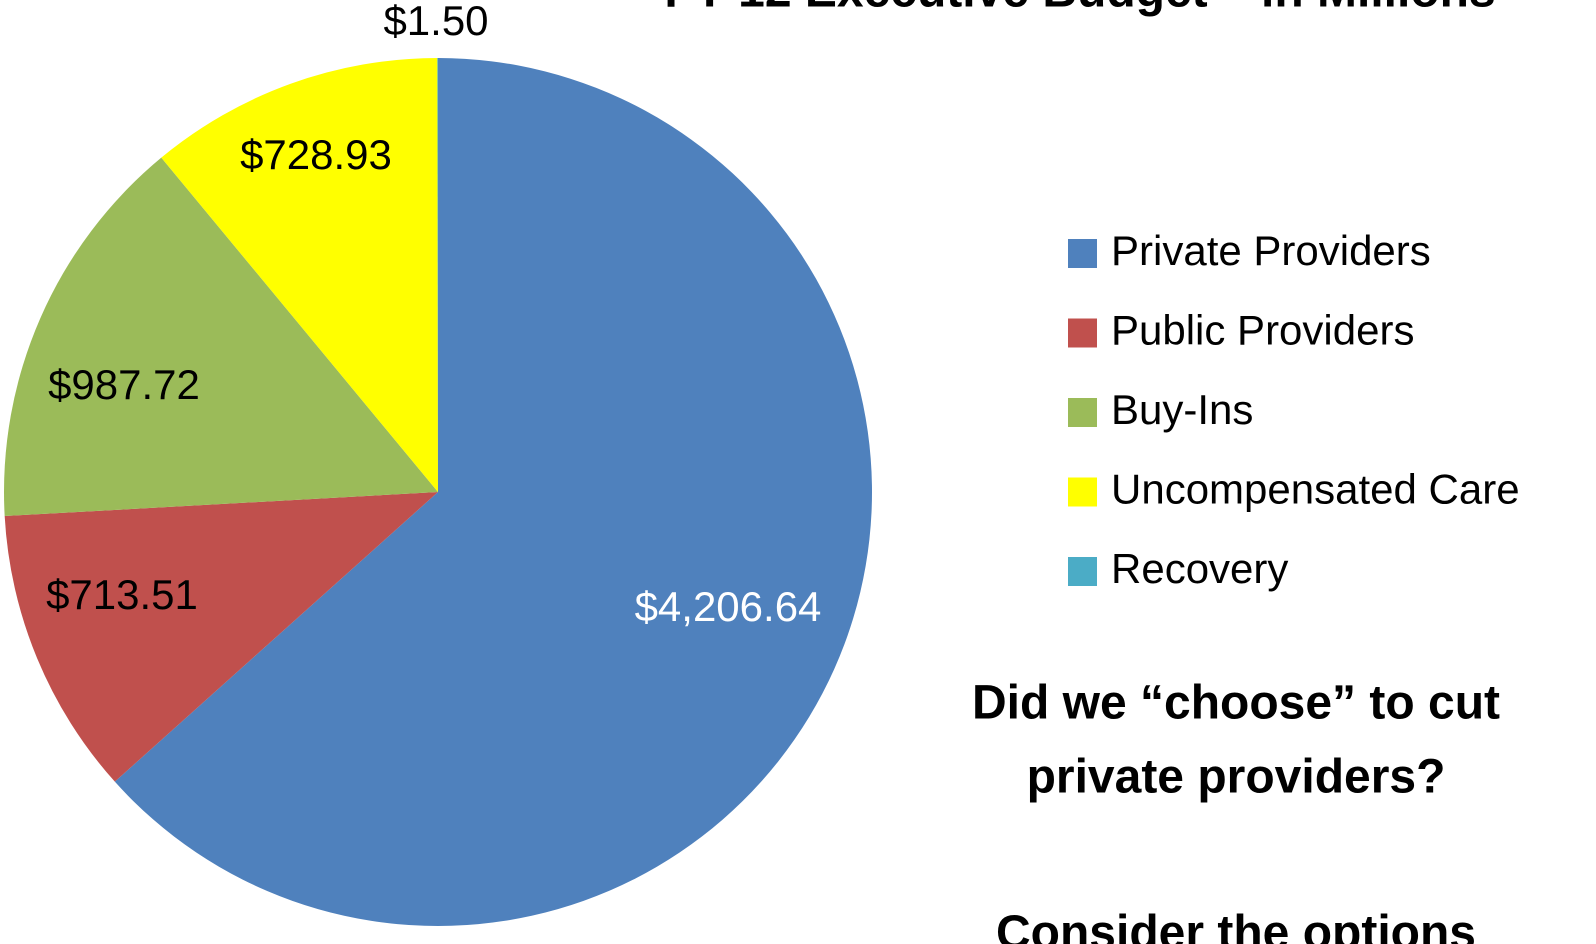 Image resolution: width=1596 pixels, height=944 pixels. What do you see at coordinates (1315, 489) in the screenshot?
I see `legend-label: Uncompensated Care` at bounding box center [1315, 489].